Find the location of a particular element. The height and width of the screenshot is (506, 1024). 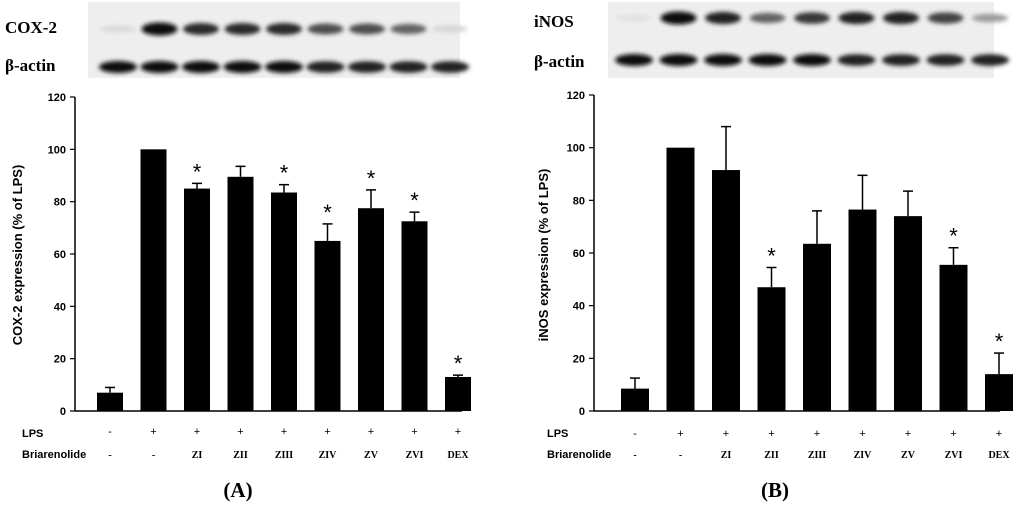

briarenolide-label: DEX is located at coordinates (458, 455).